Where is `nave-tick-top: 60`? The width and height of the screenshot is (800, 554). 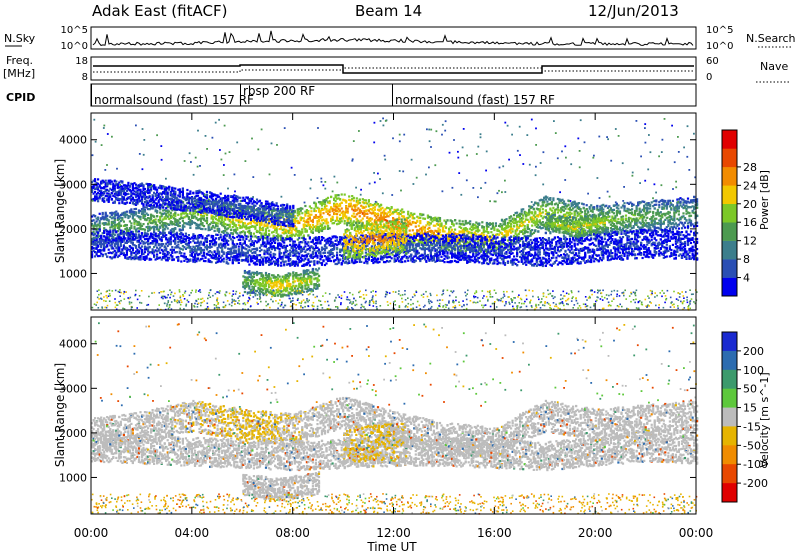 nave-tick-top: 60 is located at coordinates (712, 61).